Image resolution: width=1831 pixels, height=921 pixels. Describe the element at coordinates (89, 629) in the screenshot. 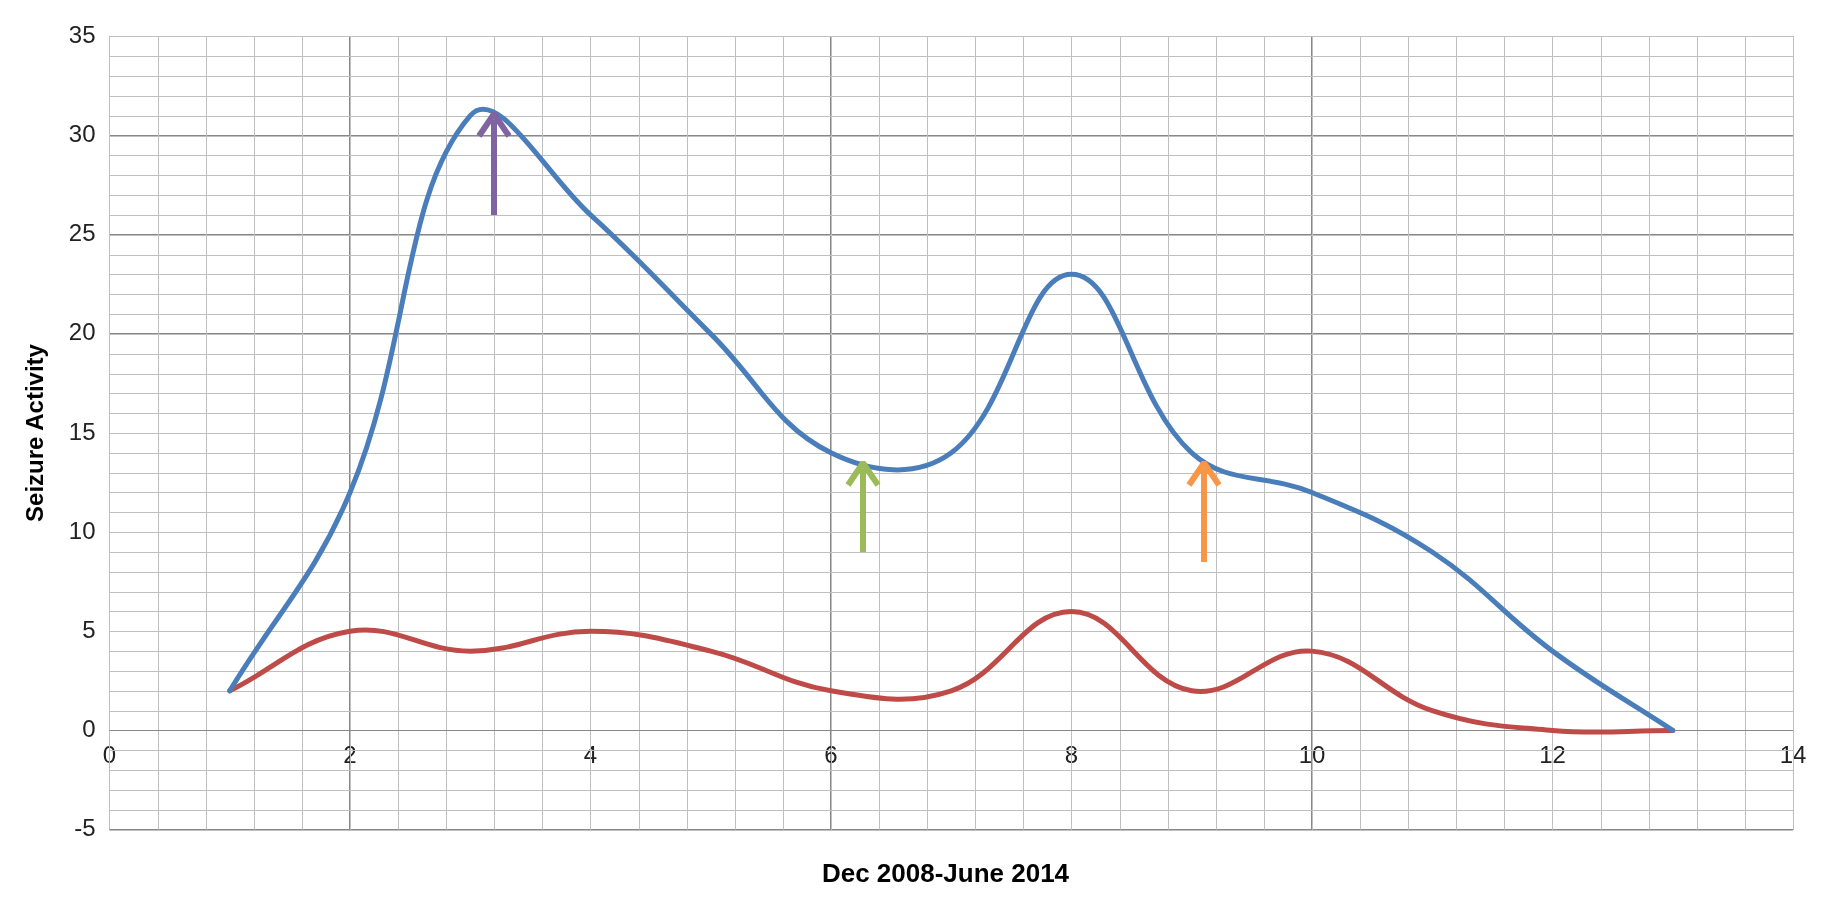

I see `y-tick-label: 5` at that location.